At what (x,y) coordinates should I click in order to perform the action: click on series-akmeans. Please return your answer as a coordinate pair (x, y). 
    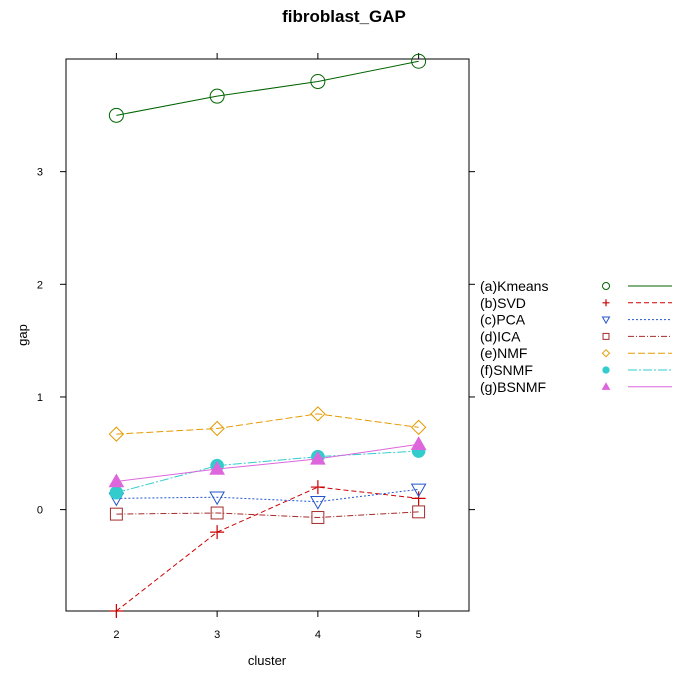
    Looking at the image, I should click on (267, 88).